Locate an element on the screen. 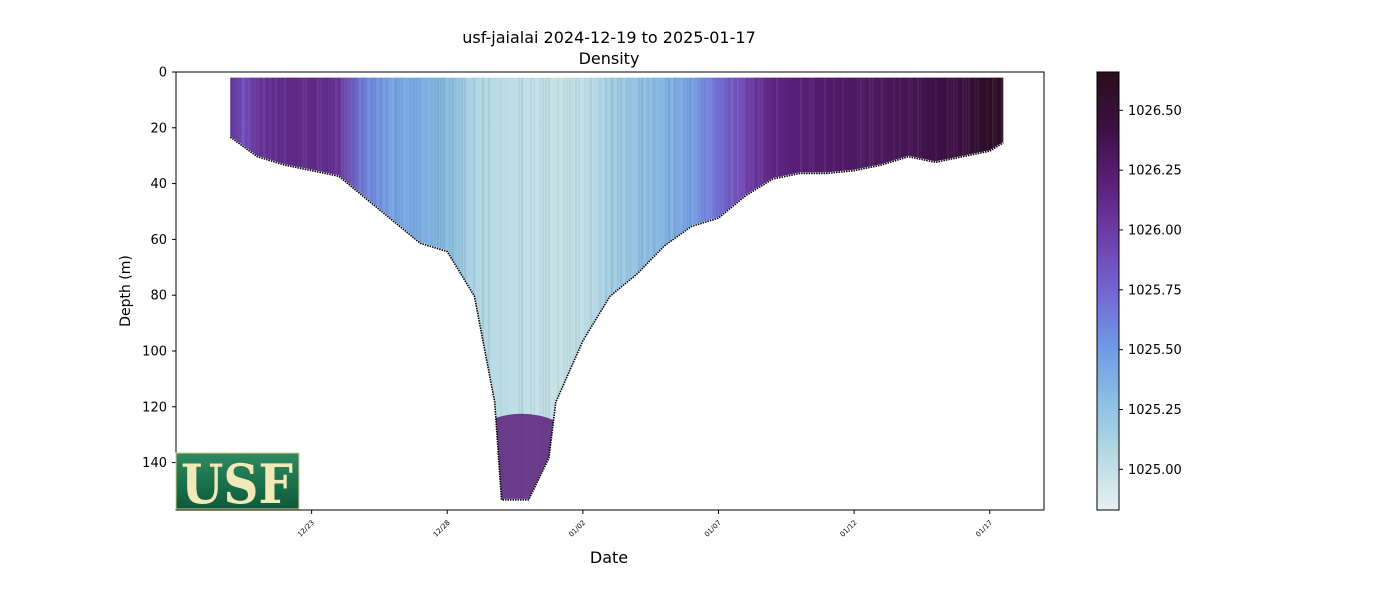 The width and height of the screenshot is (1400, 600). y-axis-label: Depth (m) is located at coordinates (126, 291).